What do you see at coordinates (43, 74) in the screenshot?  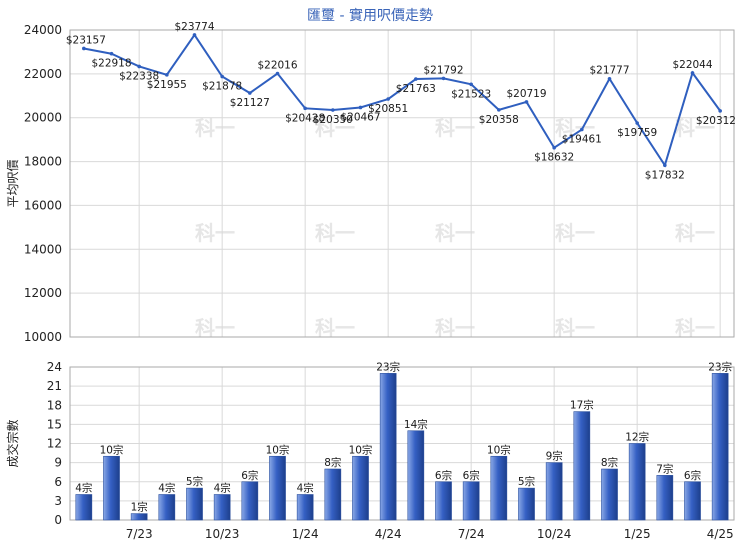 I see `line-y-tick-label: 22000` at bounding box center [43, 74].